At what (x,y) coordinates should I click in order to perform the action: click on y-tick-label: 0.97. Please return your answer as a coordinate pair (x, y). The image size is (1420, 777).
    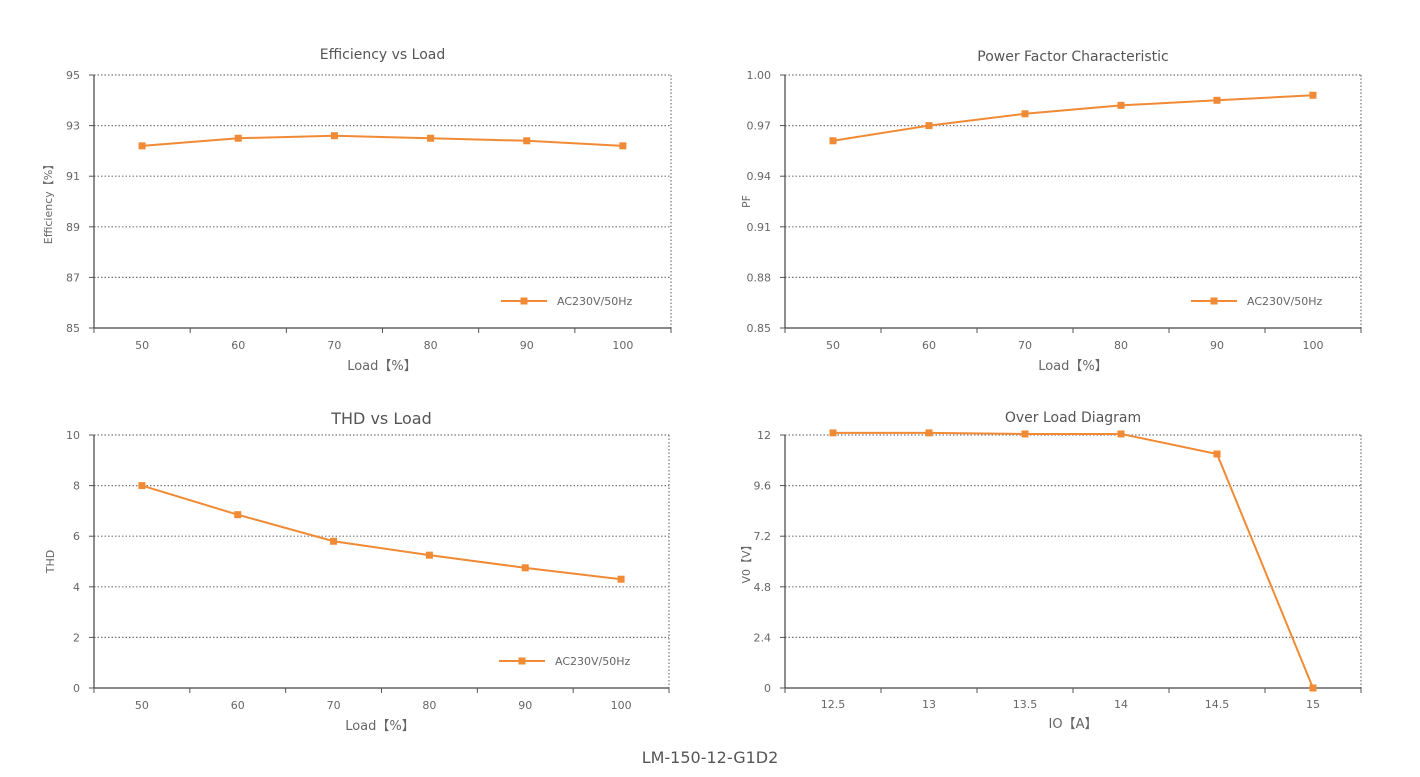
    Looking at the image, I should click on (759, 126).